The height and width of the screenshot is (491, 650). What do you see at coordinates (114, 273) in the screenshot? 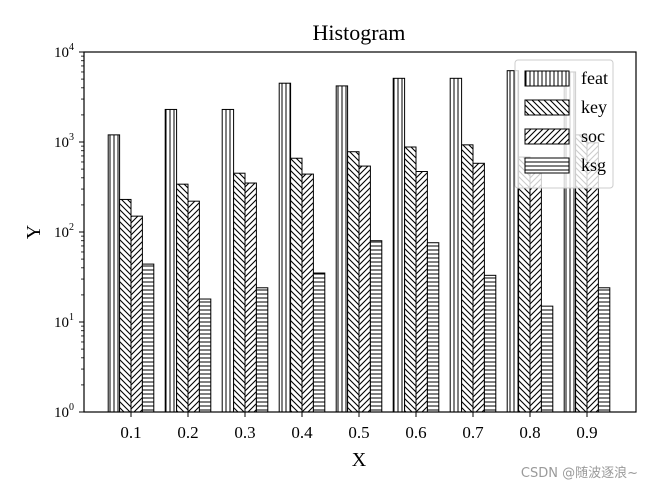
I see `bar-feat-0.1` at bounding box center [114, 273].